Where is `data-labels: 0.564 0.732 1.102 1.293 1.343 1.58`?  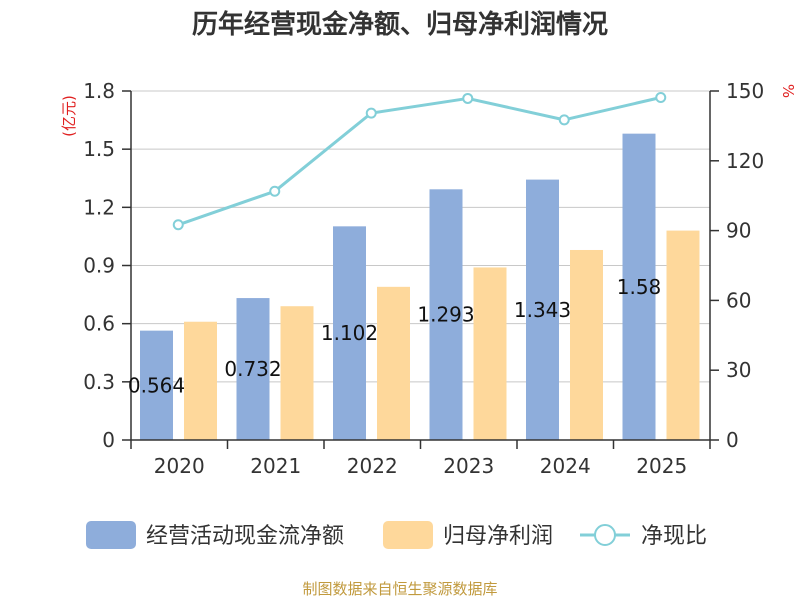 data-labels: 0.564 0.732 1.102 1.293 1.343 1.58 is located at coordinates (394, 336).